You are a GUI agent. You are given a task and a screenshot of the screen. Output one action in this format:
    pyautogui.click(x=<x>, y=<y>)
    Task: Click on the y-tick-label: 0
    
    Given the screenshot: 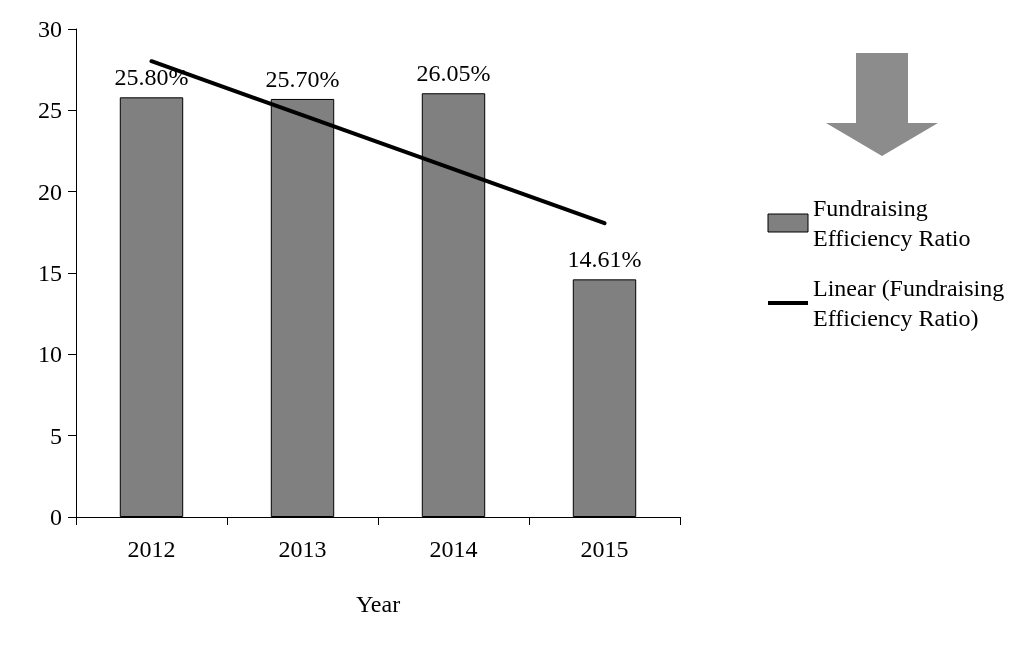 What is the action you would take?
    pyautogui.click(x=56, y=517)
    